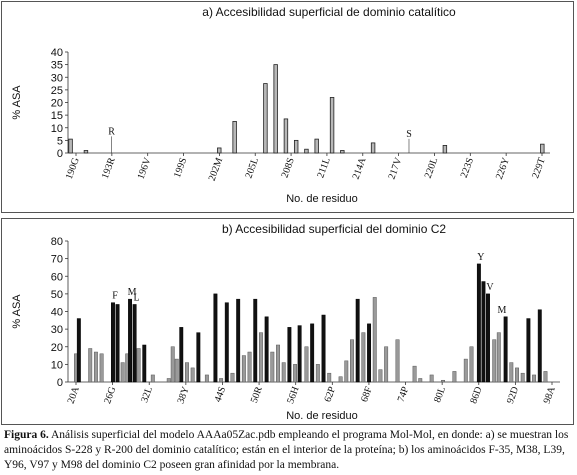  I want to click on chart-b-xtick-label: 50R, so click(257, 395).